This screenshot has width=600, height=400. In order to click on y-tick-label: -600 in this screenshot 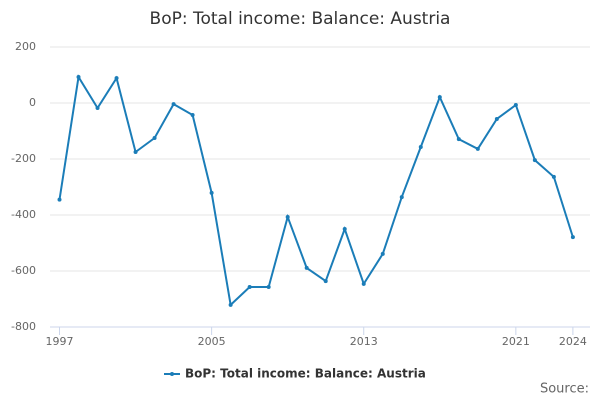, I will do `click(23, 270)`.